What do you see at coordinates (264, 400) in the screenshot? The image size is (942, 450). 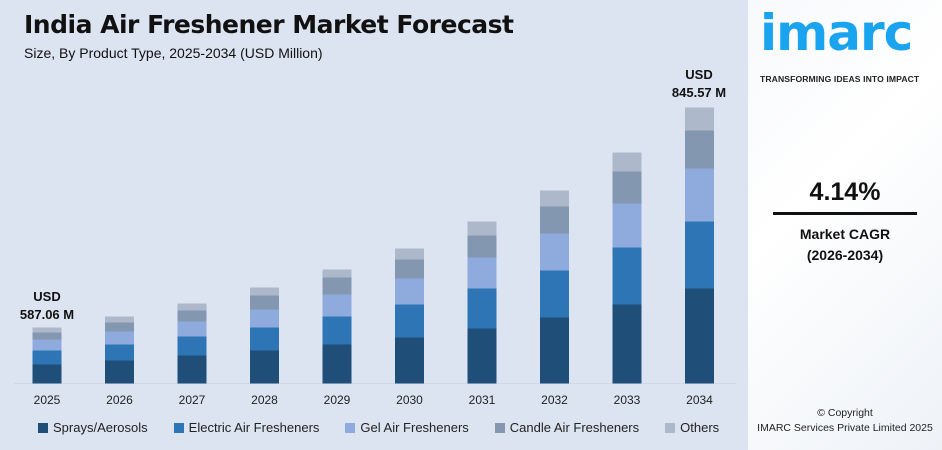 I see `x-tick-label: 2028` at bounding box center [264, 400].